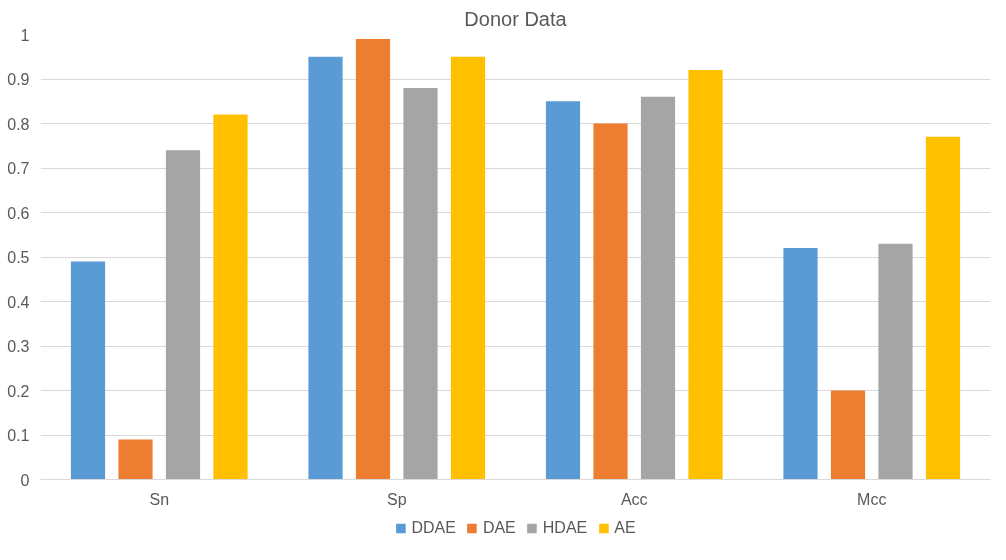 This screenshot has height=560, width=1006. What do you see at coordinates (625, 528) in the screenshot?
I see `legend-label: AE` at bounding box center [625, 528].